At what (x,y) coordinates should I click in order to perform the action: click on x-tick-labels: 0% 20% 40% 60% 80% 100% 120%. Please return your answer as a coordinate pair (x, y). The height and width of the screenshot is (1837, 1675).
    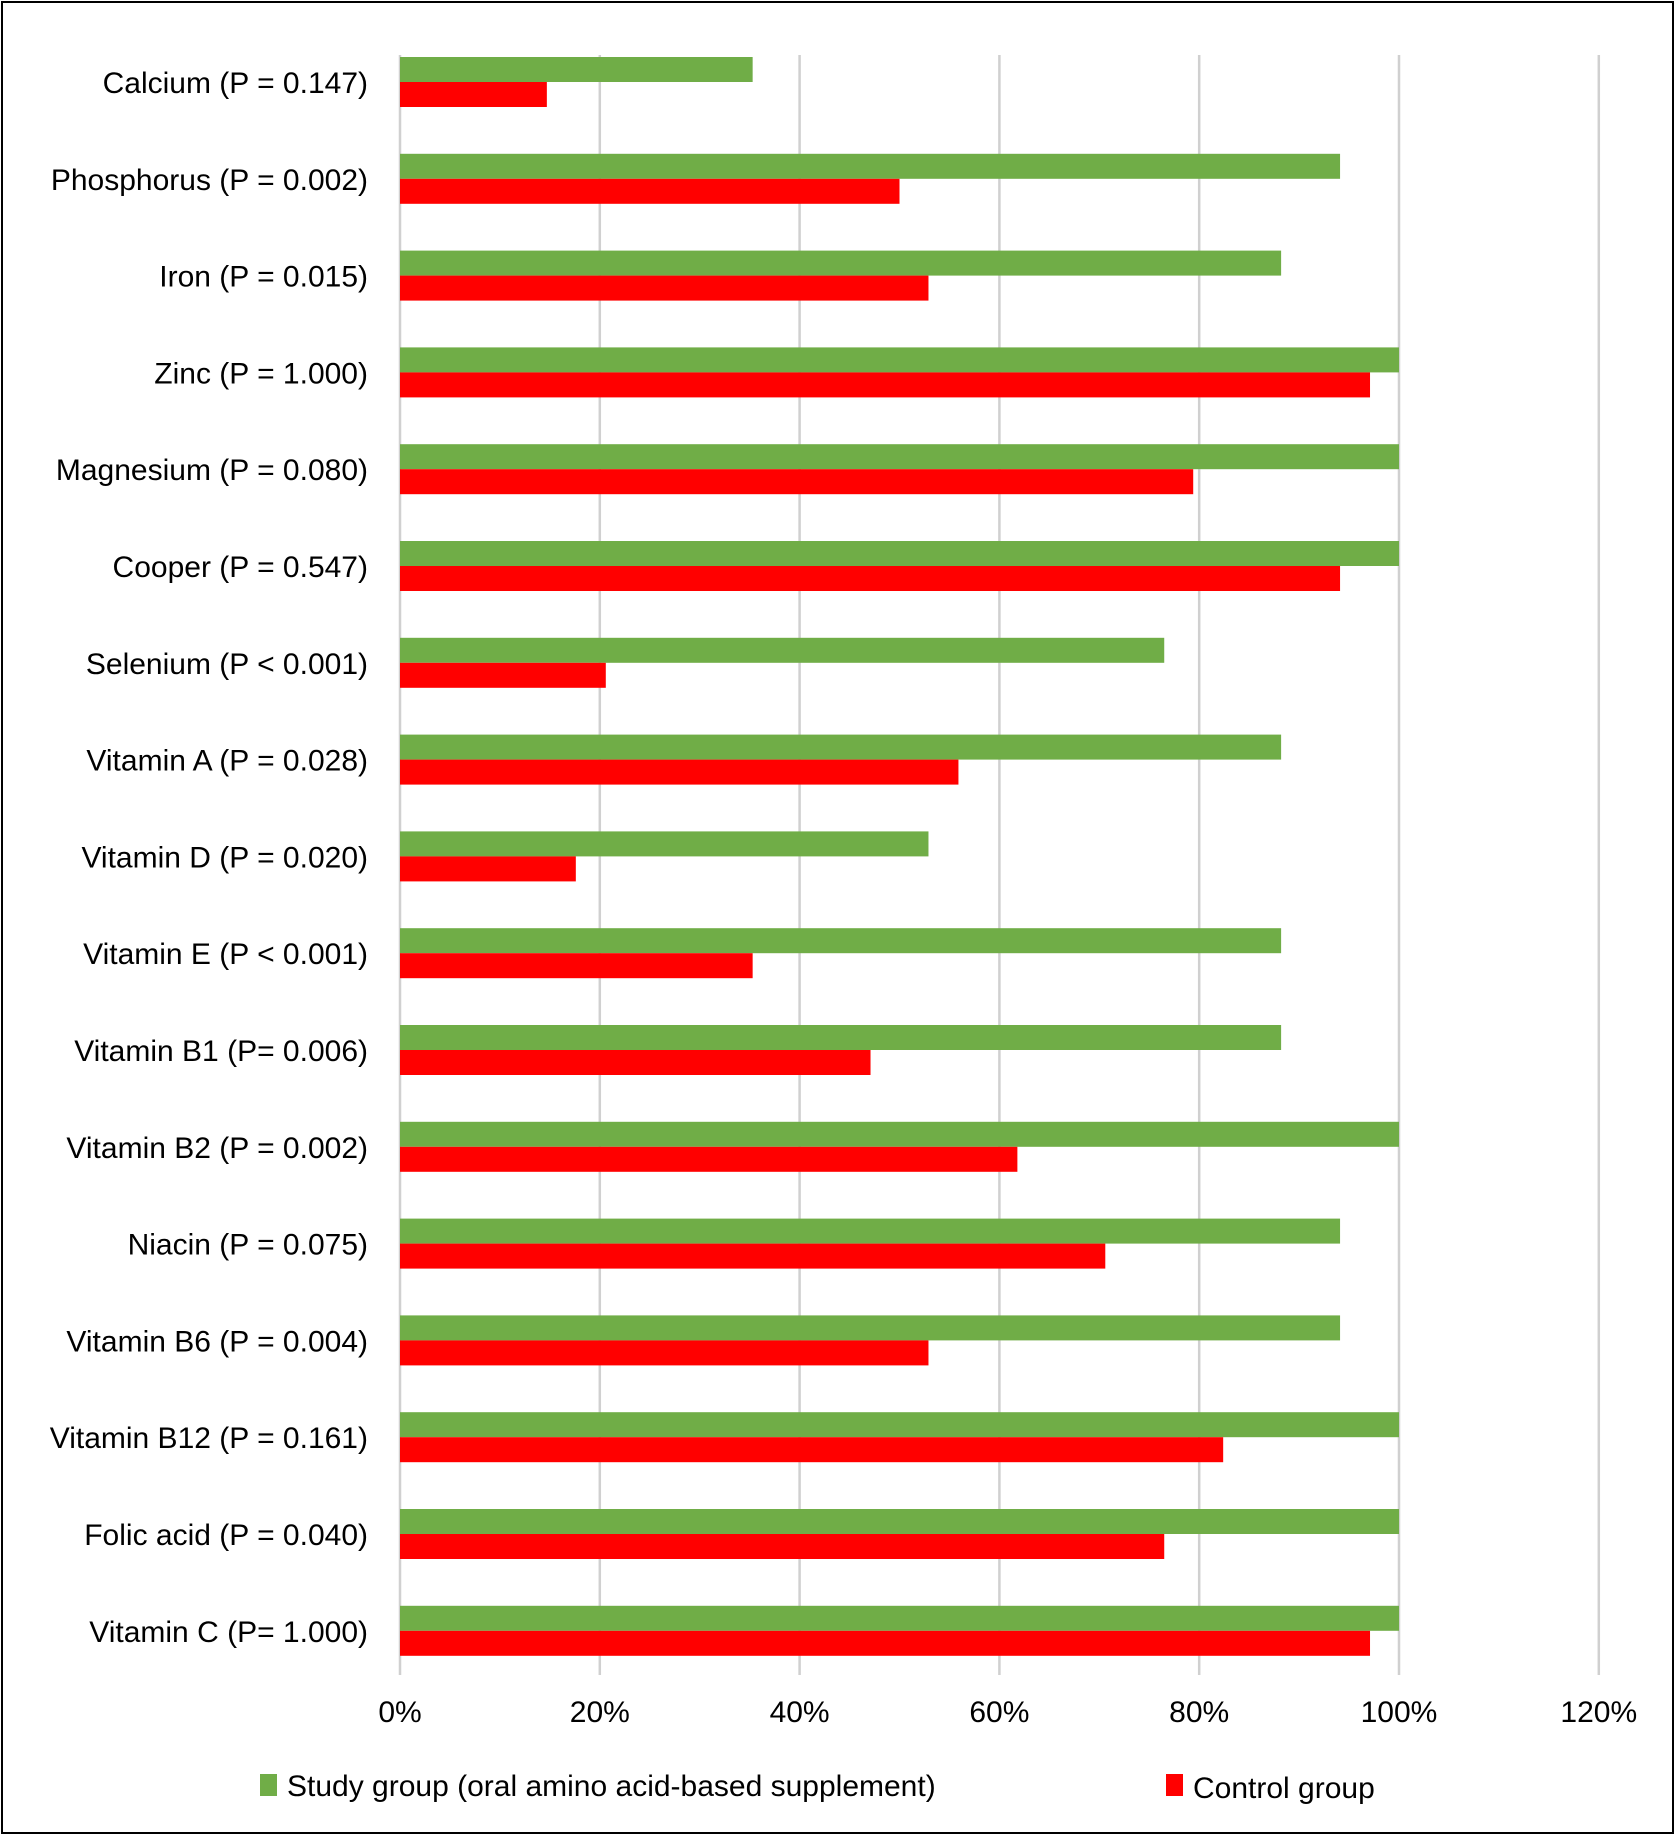
    Looking at the image, I should click on (1007, 1712).